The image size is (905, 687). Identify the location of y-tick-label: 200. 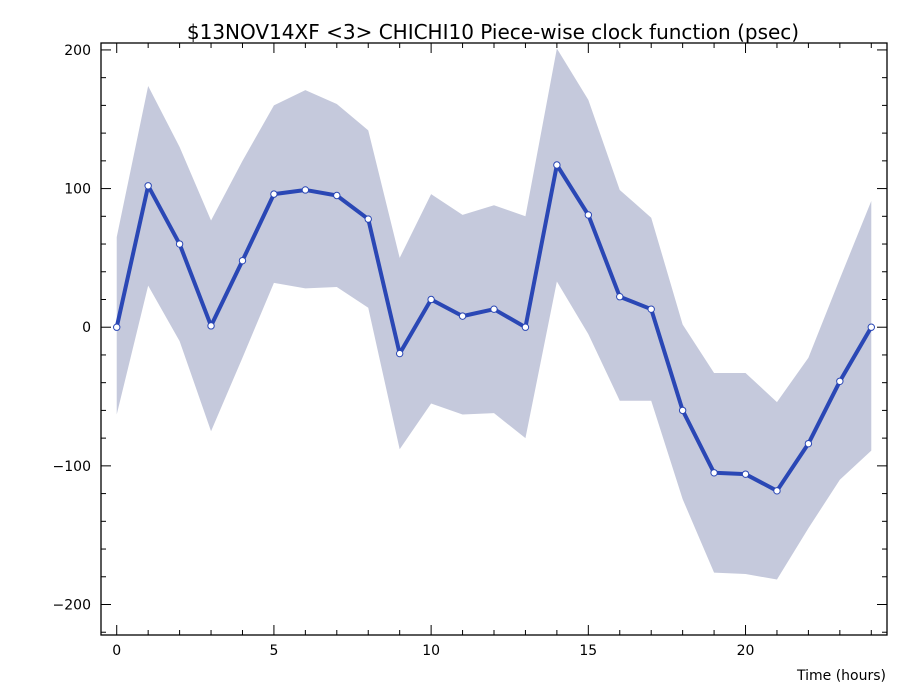
(77, 51).